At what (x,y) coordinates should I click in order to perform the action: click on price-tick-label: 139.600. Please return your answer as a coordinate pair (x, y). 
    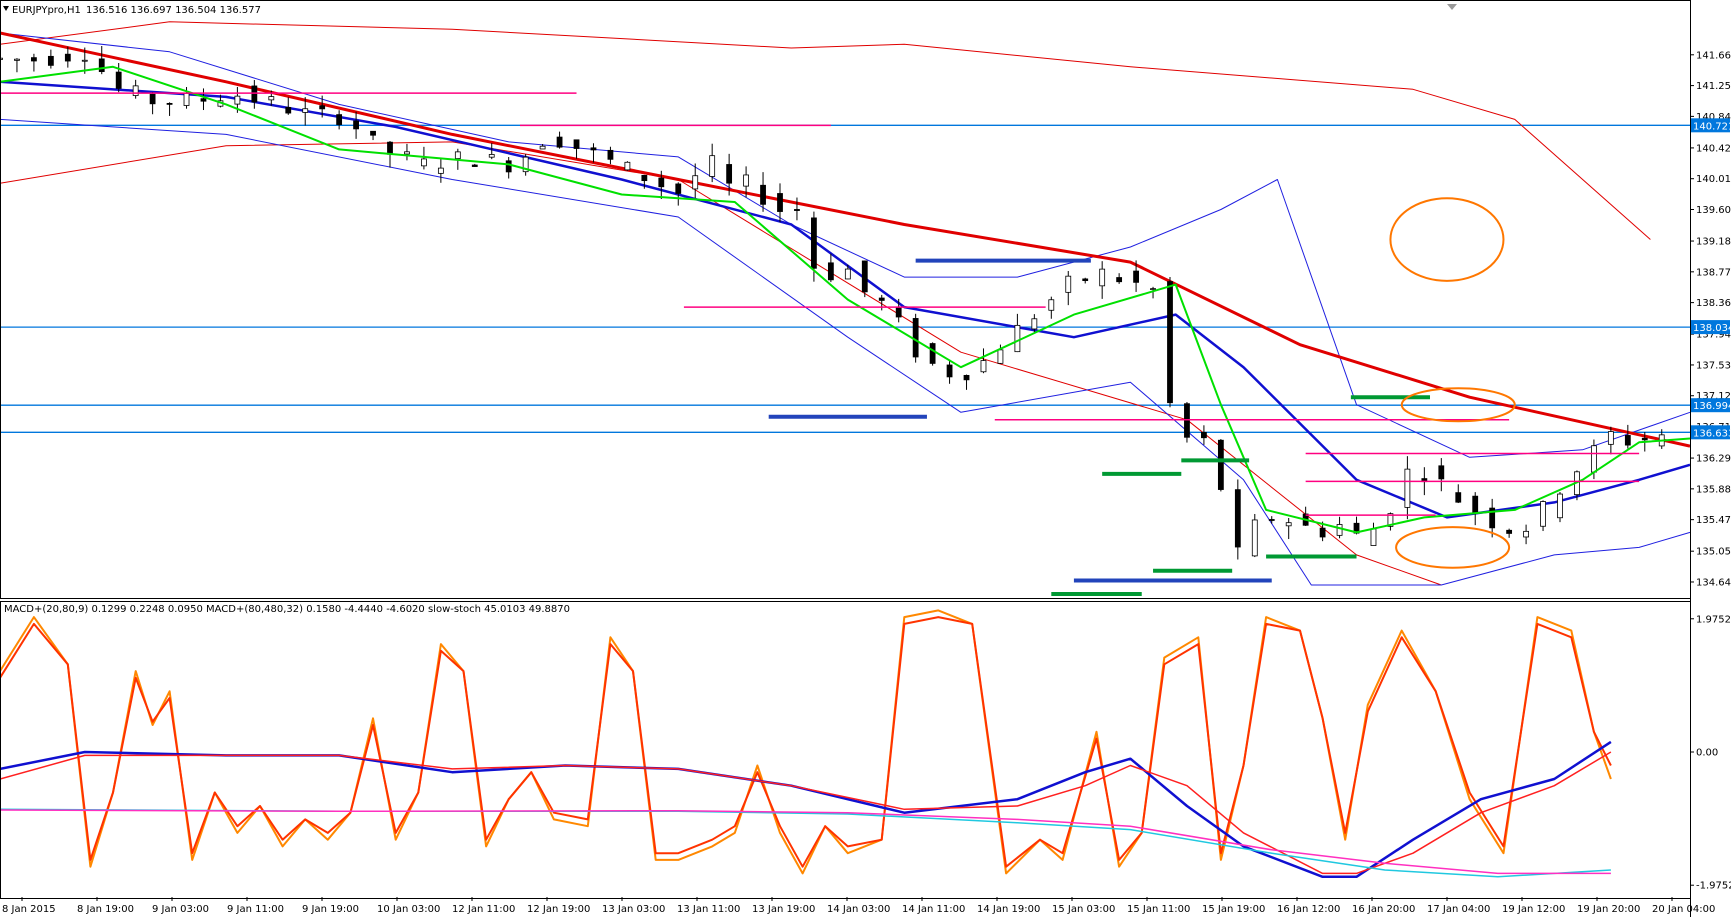
    Looking at the image, I should click on (1713, 210).